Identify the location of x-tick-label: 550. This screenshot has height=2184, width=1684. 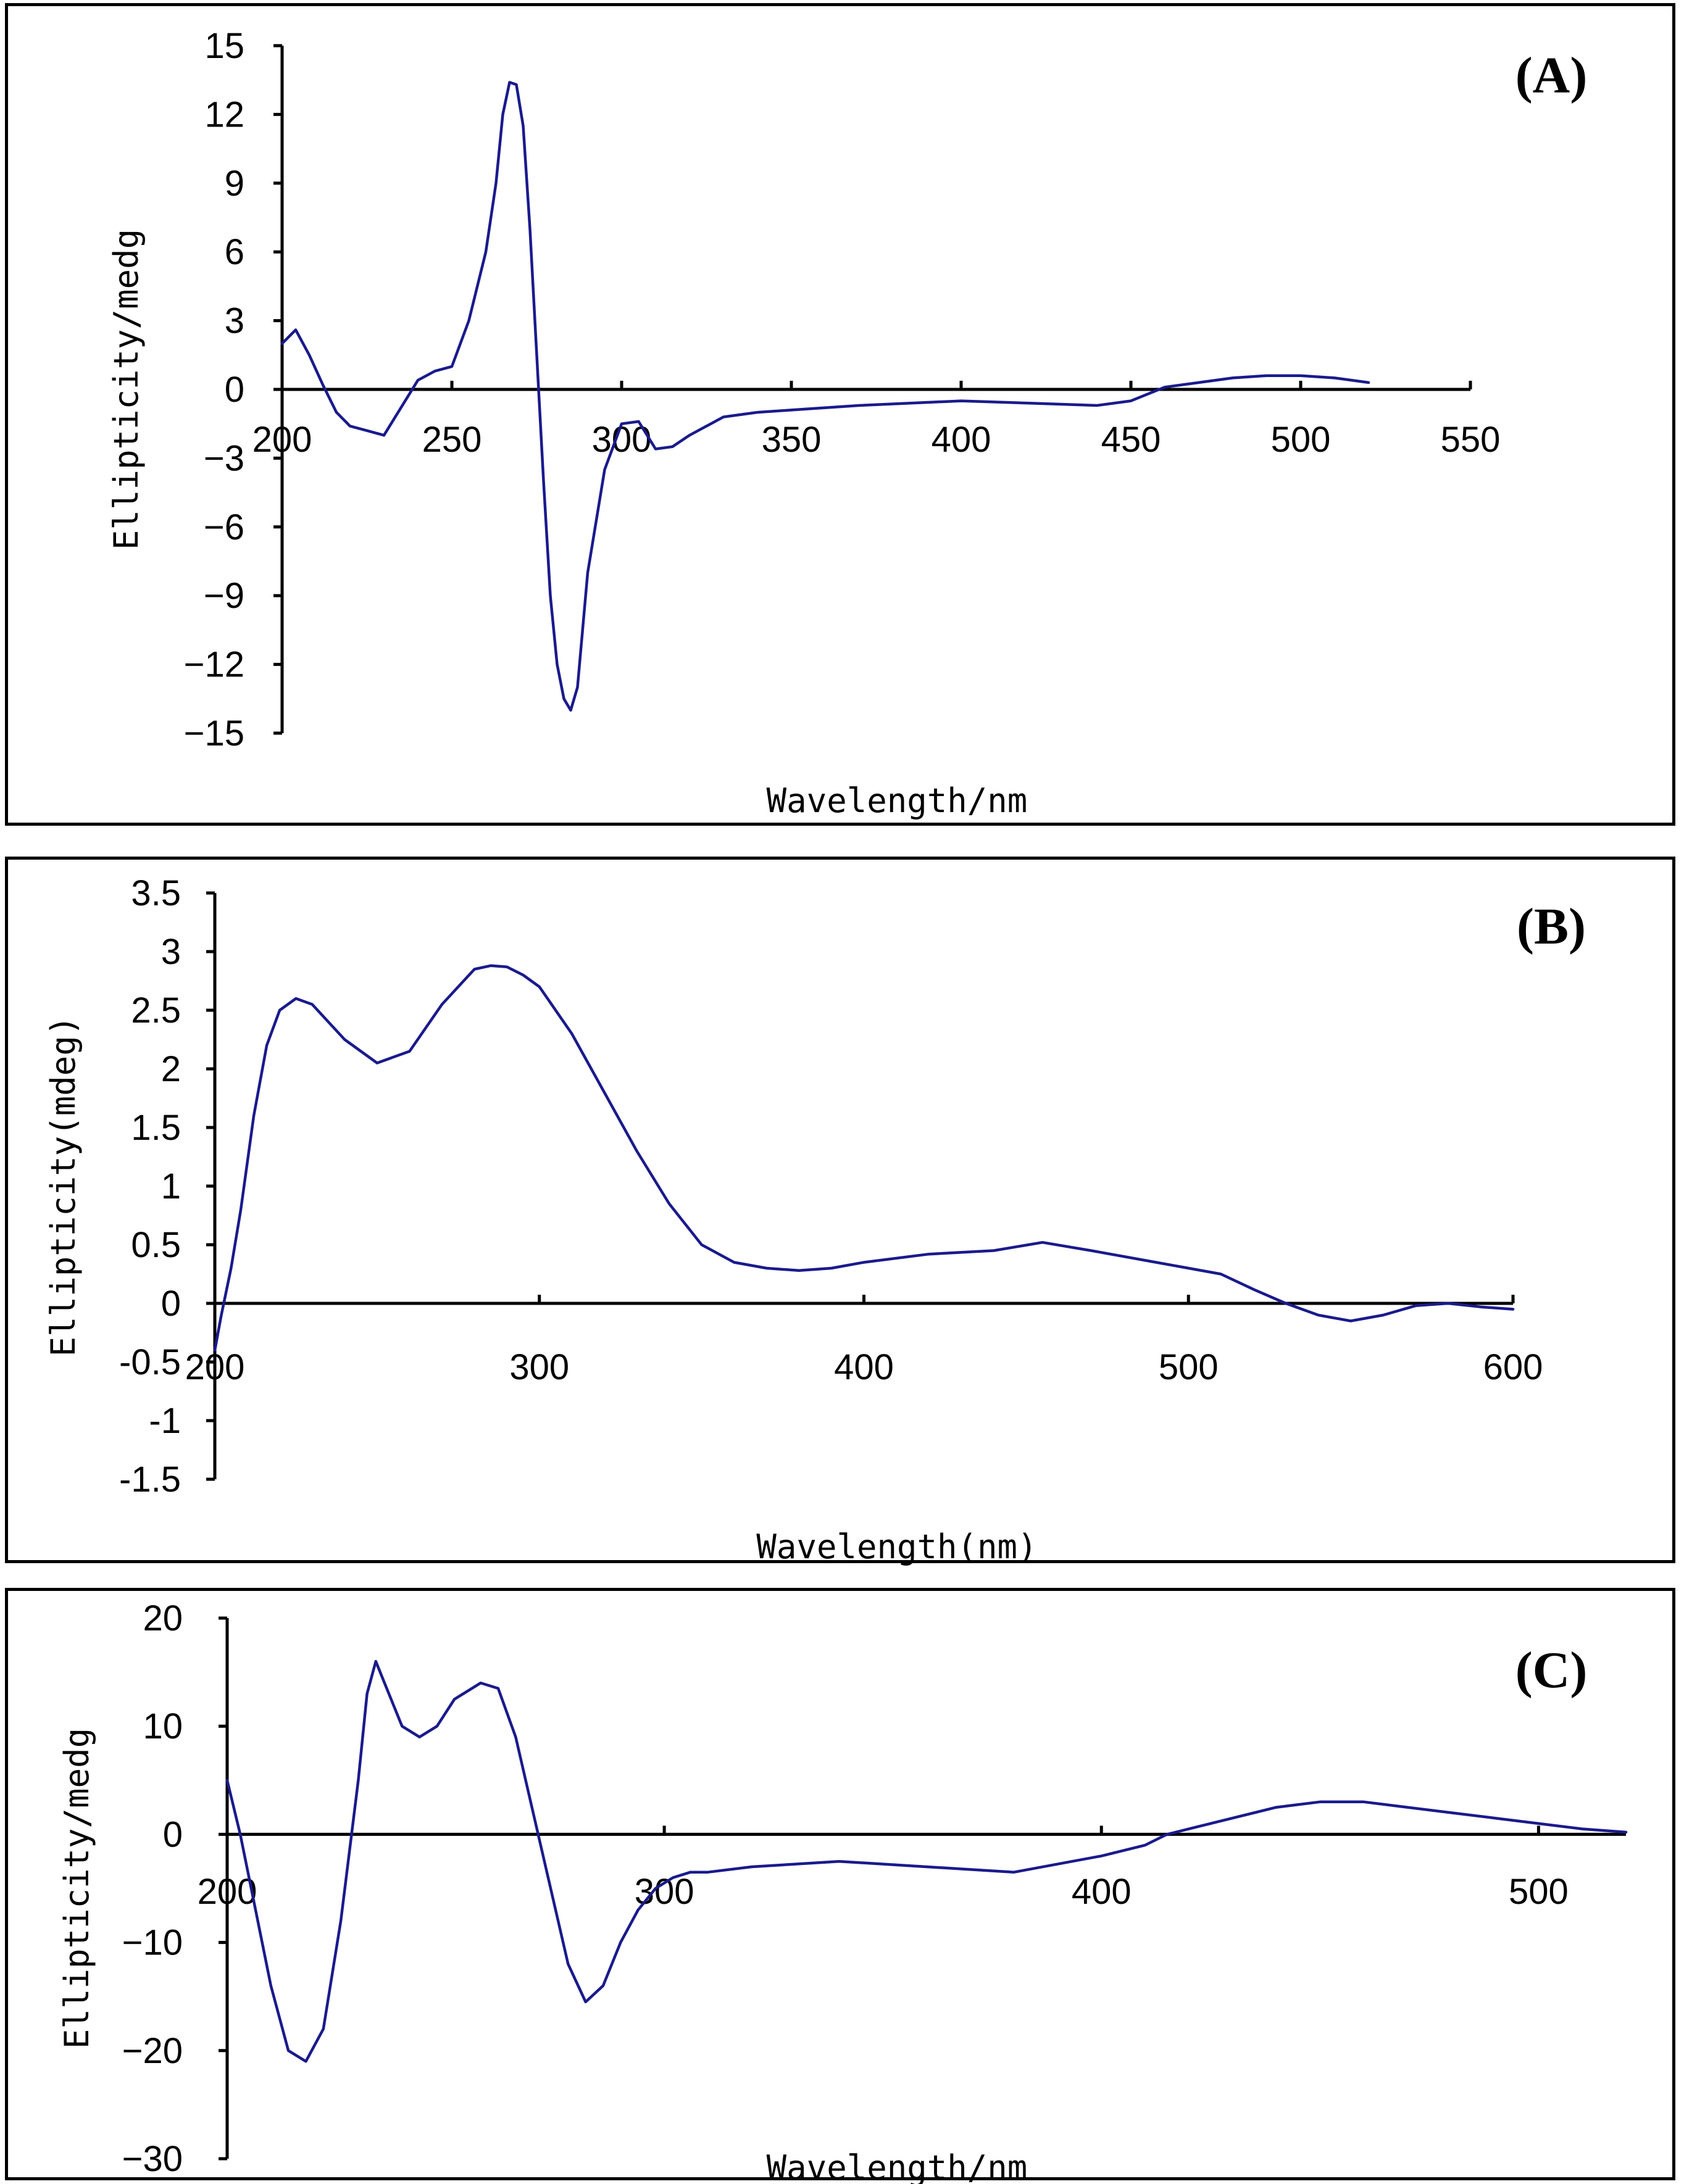
(1471, 440).